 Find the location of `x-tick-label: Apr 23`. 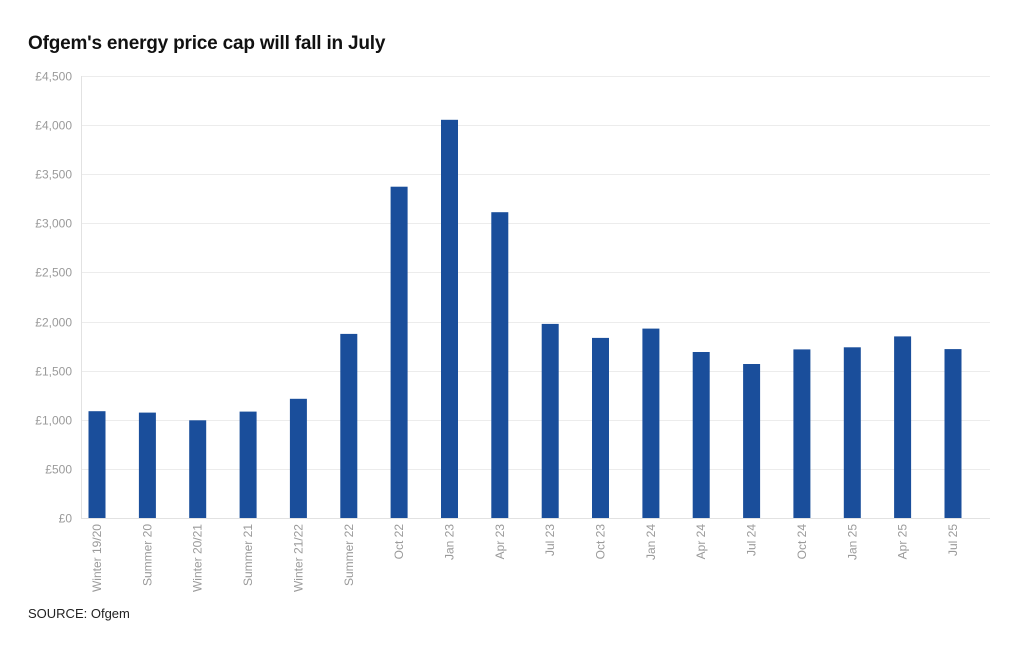

x-tick-label: Apr 23 is located at coordinates (500, 542).